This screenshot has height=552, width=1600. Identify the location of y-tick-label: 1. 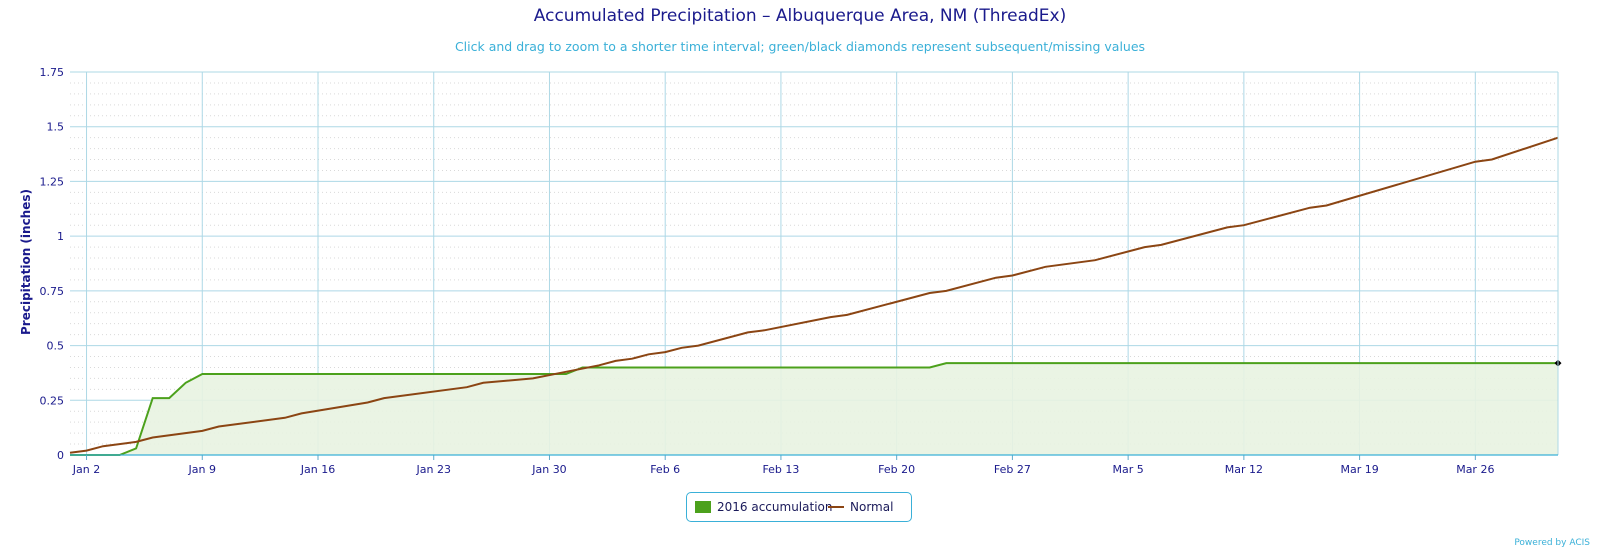
(60, 236).